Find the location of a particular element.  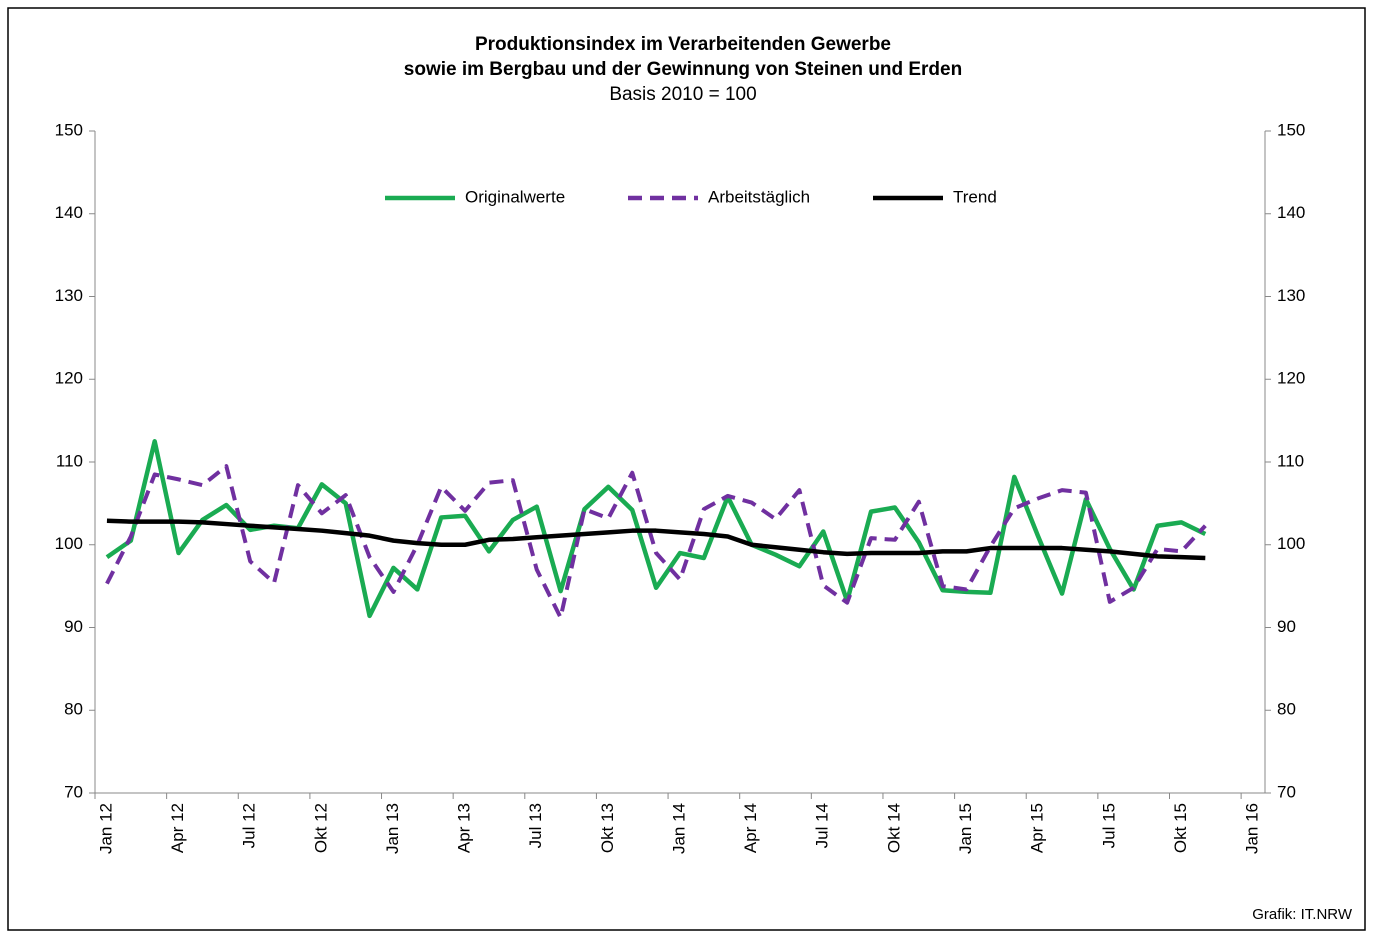

y-tick-label: 140 is located at coordinates (69, 212).